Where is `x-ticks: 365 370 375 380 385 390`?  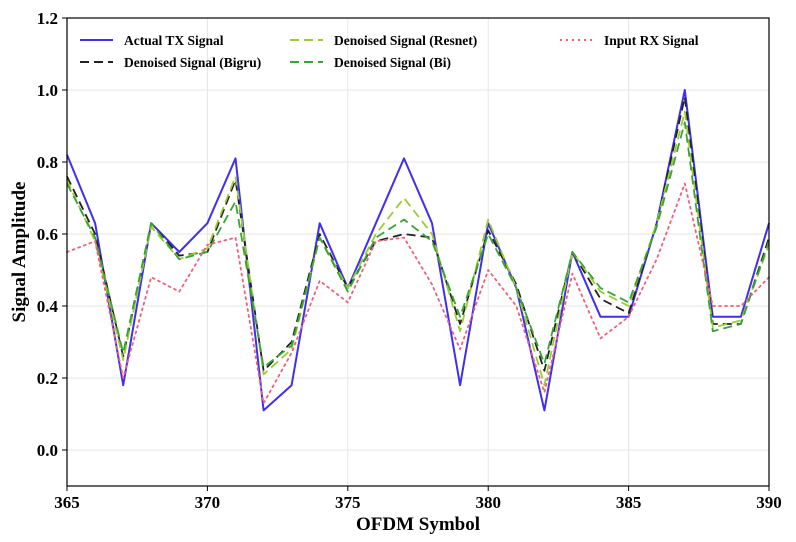
x-ticks: 365 370 375 380 385 390 is located at coordinates (418, 499).